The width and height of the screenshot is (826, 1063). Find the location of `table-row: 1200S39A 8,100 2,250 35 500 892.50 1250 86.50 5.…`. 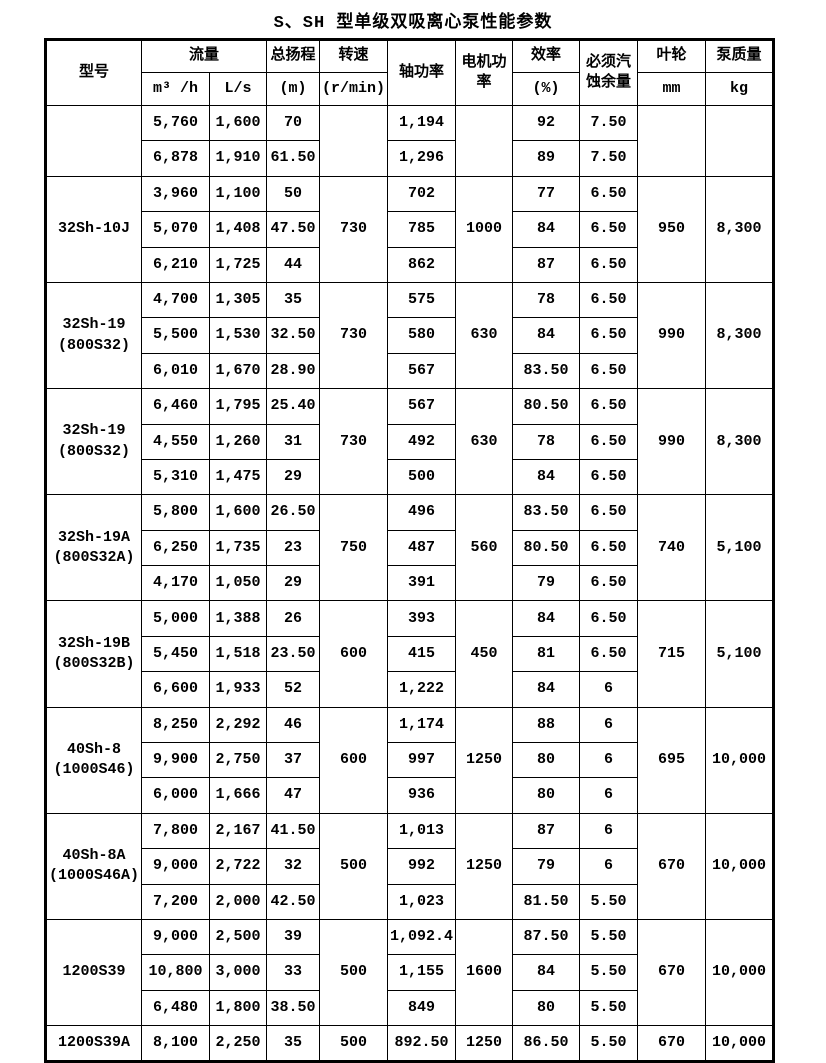

table-row: 1200S39A 8,100 2,250 35 500 892.50 1250 86.50 5.… is located at coordinates (409, 1043).